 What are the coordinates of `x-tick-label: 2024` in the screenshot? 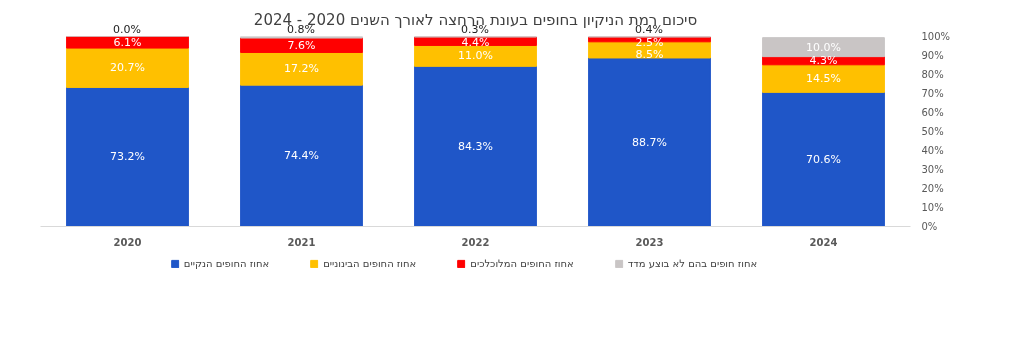 It's located at (823, 242).